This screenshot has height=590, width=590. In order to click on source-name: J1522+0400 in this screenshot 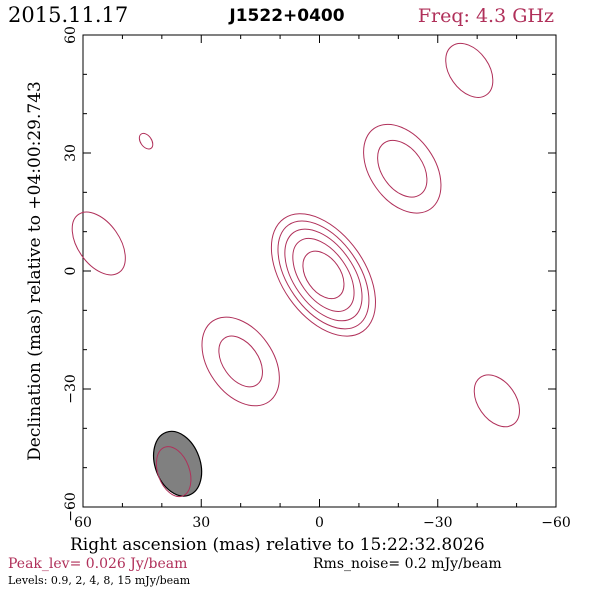, I will do `click(286, 16)`.